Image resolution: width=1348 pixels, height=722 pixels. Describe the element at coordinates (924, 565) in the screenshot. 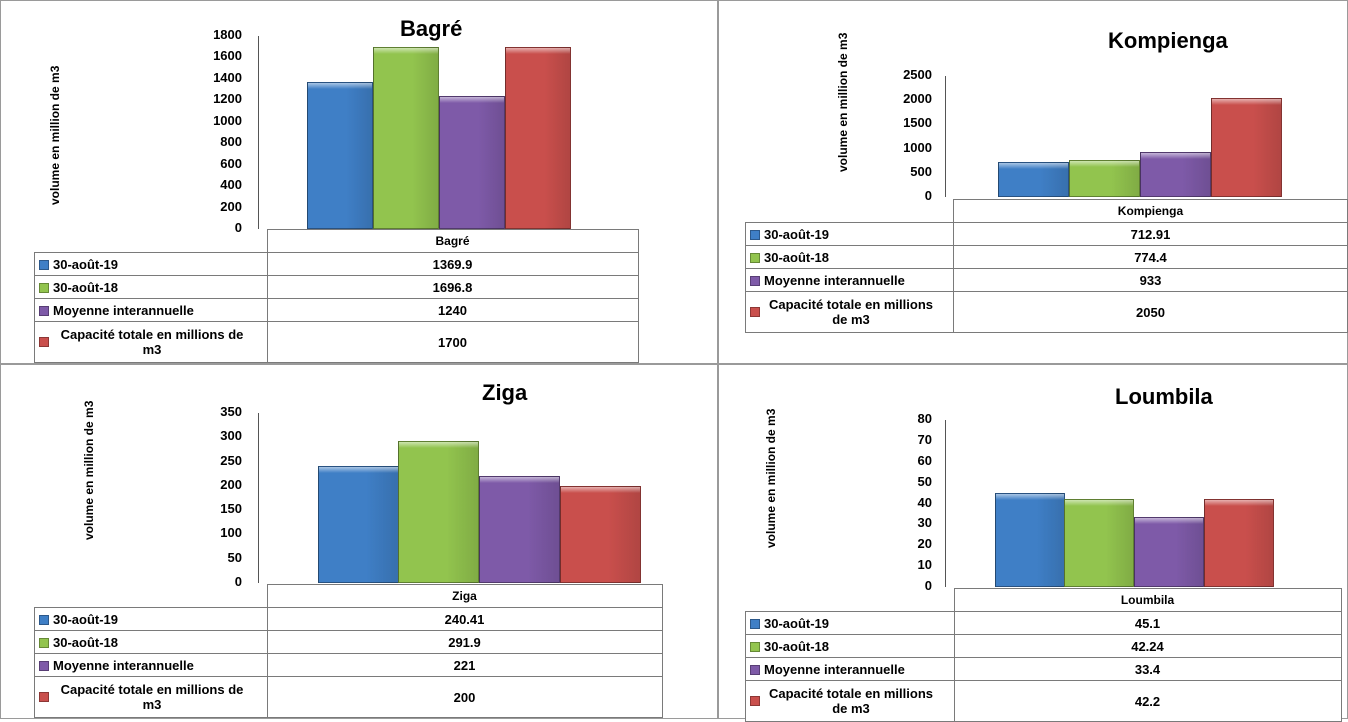

I see `loumbila-y-tick-10: 10` at that location.